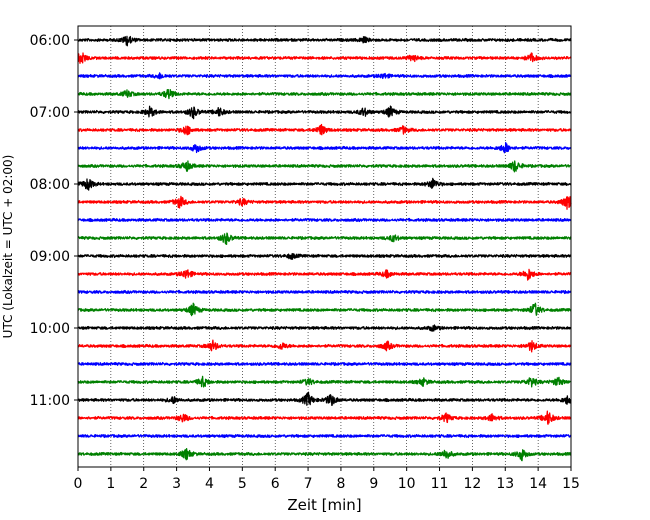 The height and width of the screenshot is (520, 650). I want to click on x-tick-label: 2, so click(143, 484).